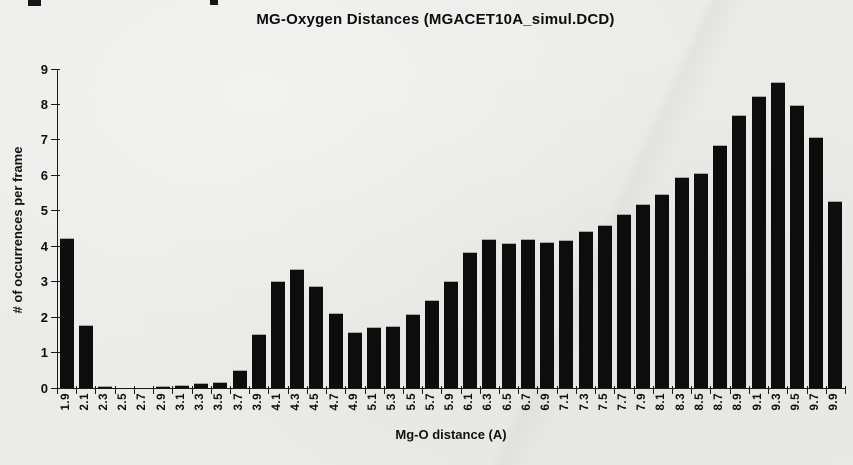  What do you see at coordinates (816, 263) in the screenshot?
I see `bar-9.7` at bounding box center [816, 263].